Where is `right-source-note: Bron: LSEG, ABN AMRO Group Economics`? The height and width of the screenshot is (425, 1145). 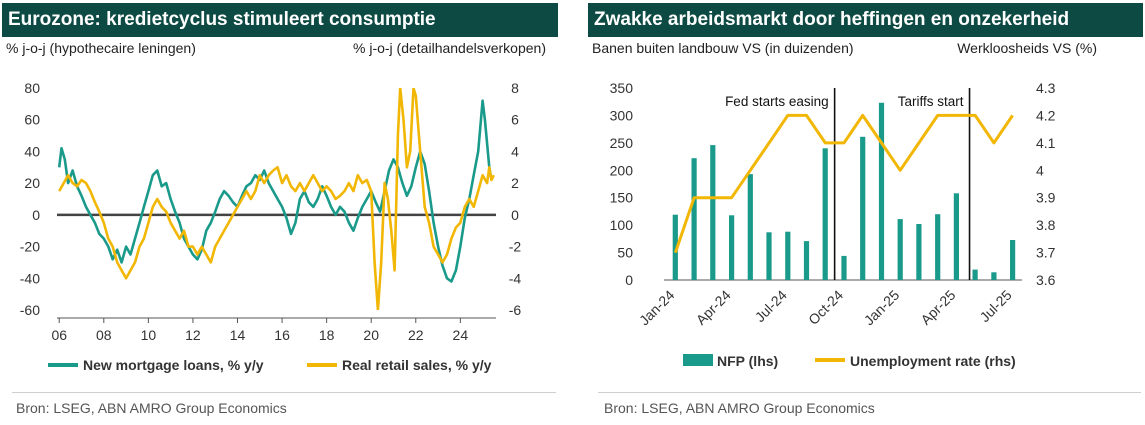 right-source-note: Bron: LSEG, ABN AMRO Group Economics is located at coordinates (739, 408).